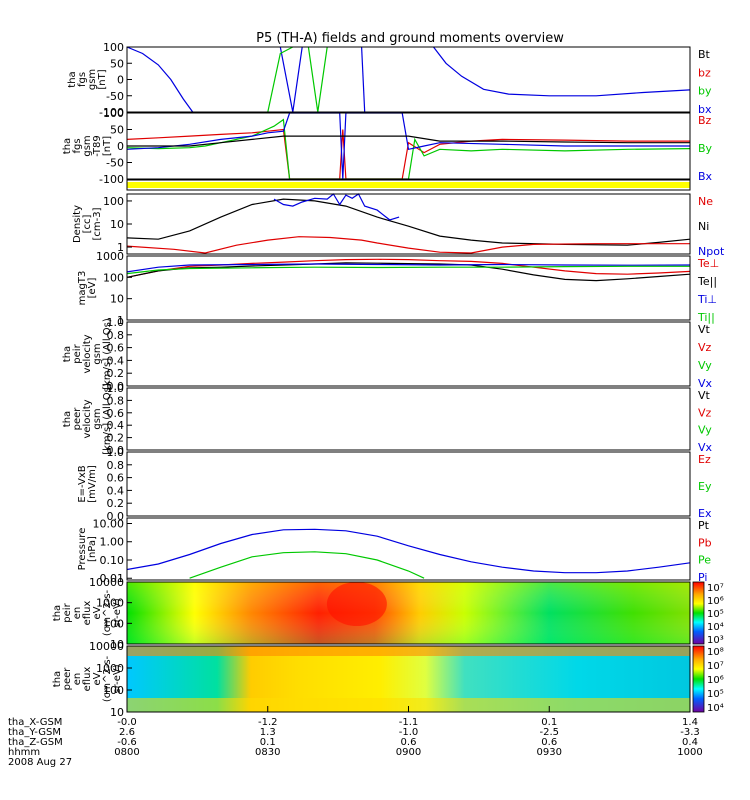 The height and width of the screenshot is (800, 750). What do you see at coordinates (82, 79) in the screenshot?
I see `ylabel-line: fgs` at bounding box center [82, 79].